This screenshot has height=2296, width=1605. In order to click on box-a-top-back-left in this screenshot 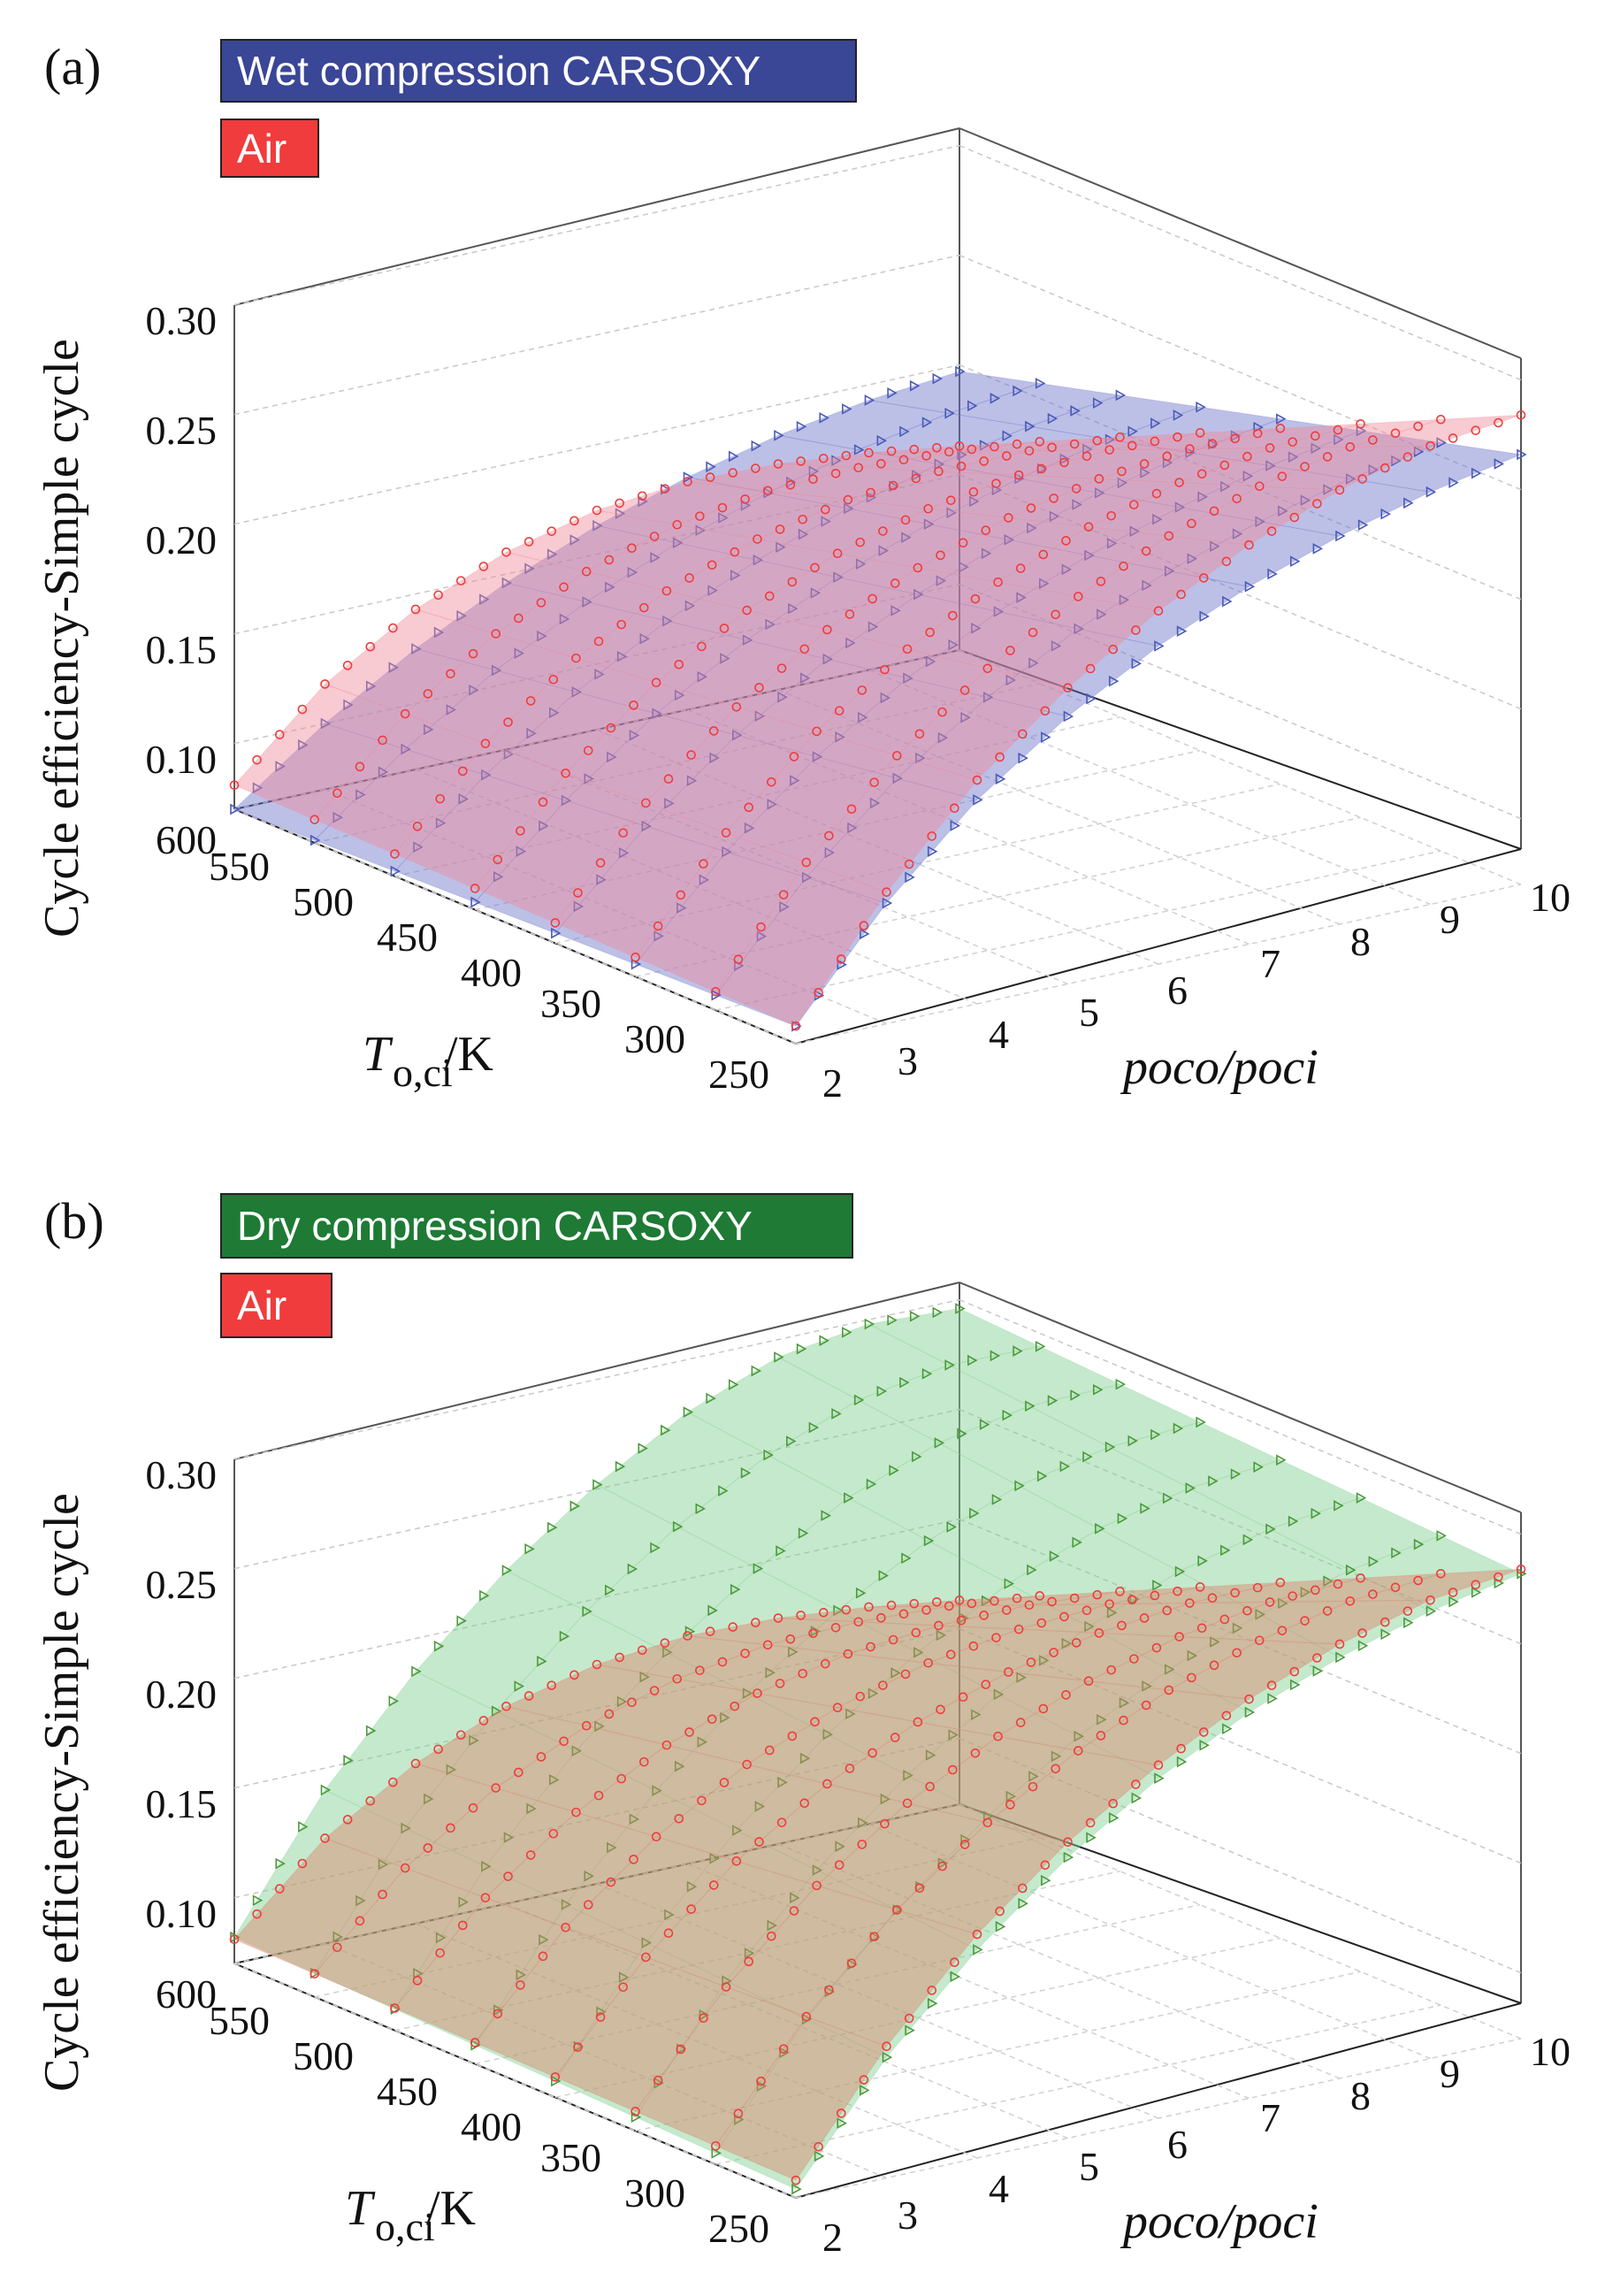, I will do `click(596, 216)`.